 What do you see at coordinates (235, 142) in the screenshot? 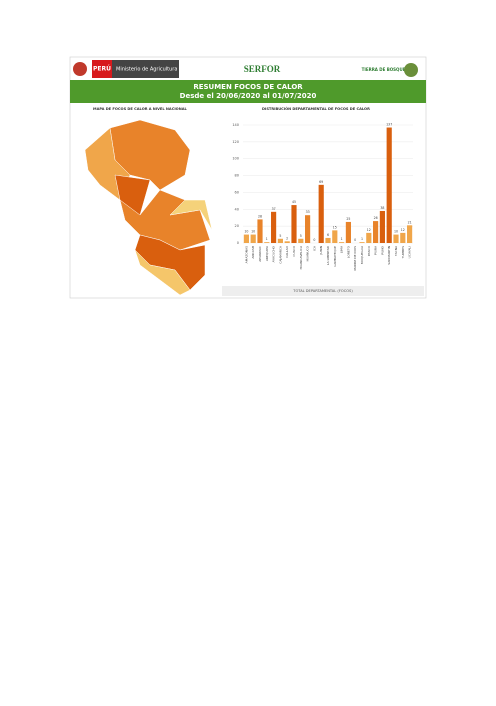
I see `y-tick-label: 120` at bounding box center [235, 142].